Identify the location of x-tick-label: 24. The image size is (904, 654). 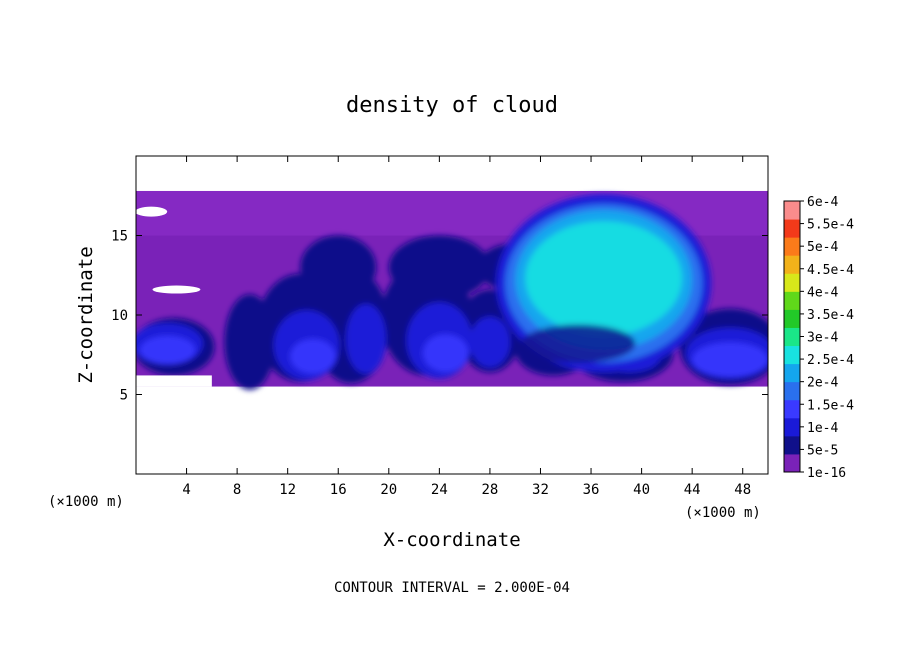
(439, 490).